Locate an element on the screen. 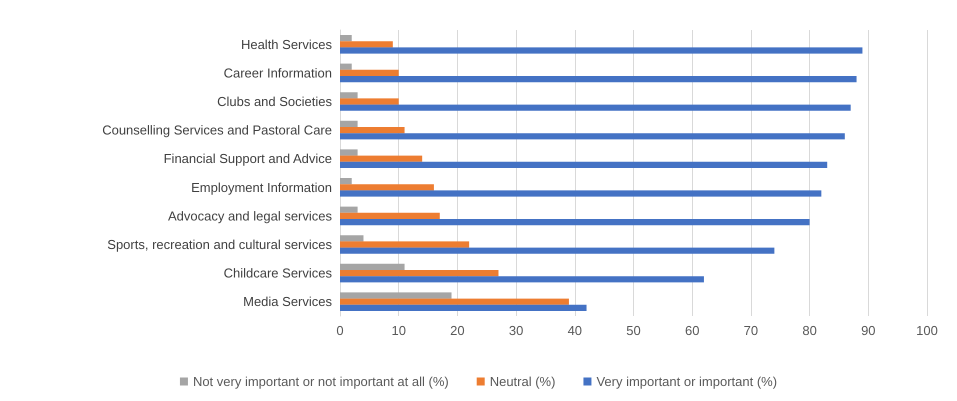 The image size is (957, 401). y-tick-label: Advocacy and legal services is located at coordinates (250, 216).